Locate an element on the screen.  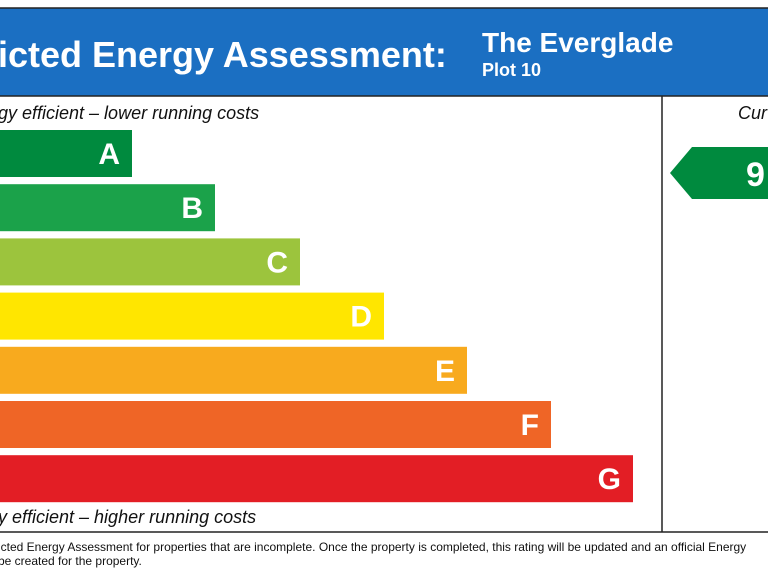
band-letter: C is located at coordinates (277, 262).